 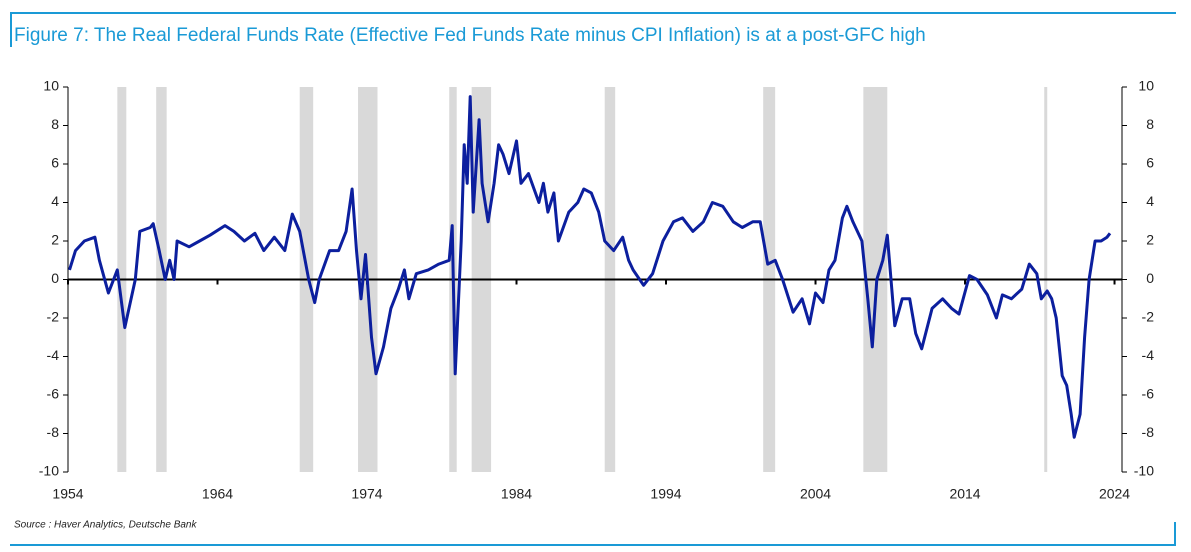 What do you see at coordinates (49, 471) in the screenshot?
I see `y-tick-label: -10` at bounding box center [49, 471].